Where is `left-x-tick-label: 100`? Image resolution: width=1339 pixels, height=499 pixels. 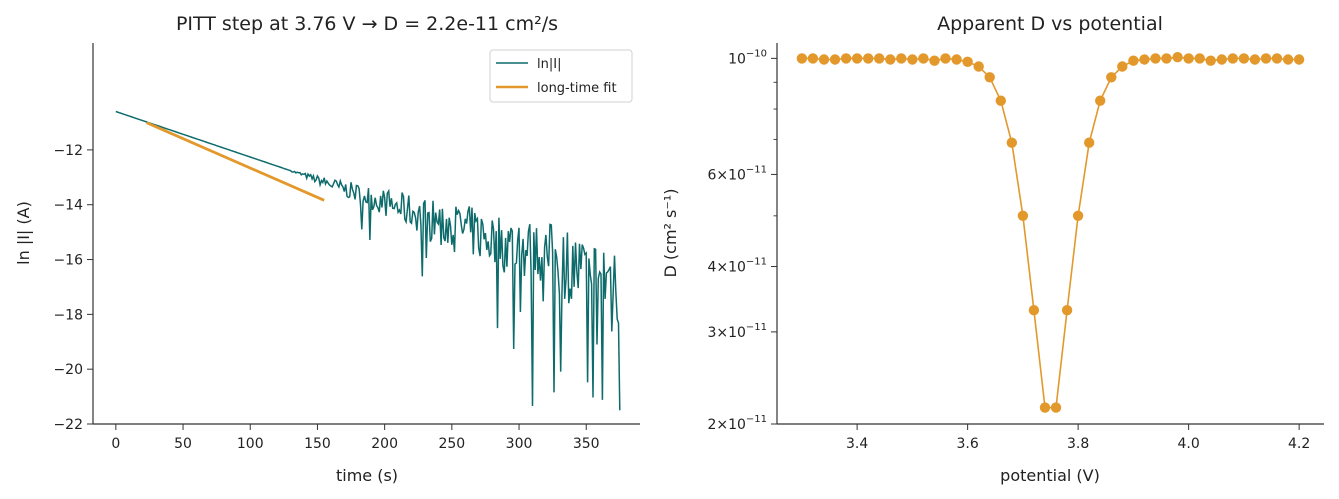
left-x-tick-label: 100 is located at coordinates (250, 444).